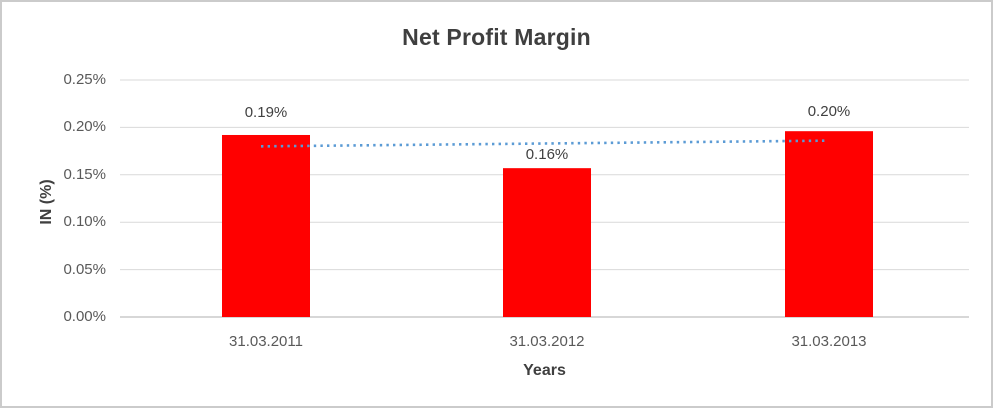 The width and height of the screenshot is (993, 408). What do you see at coordinates (829, 341) in the screenshot?
I see `x-category-label: 31.03.2013` at bounding box center [829, 341].